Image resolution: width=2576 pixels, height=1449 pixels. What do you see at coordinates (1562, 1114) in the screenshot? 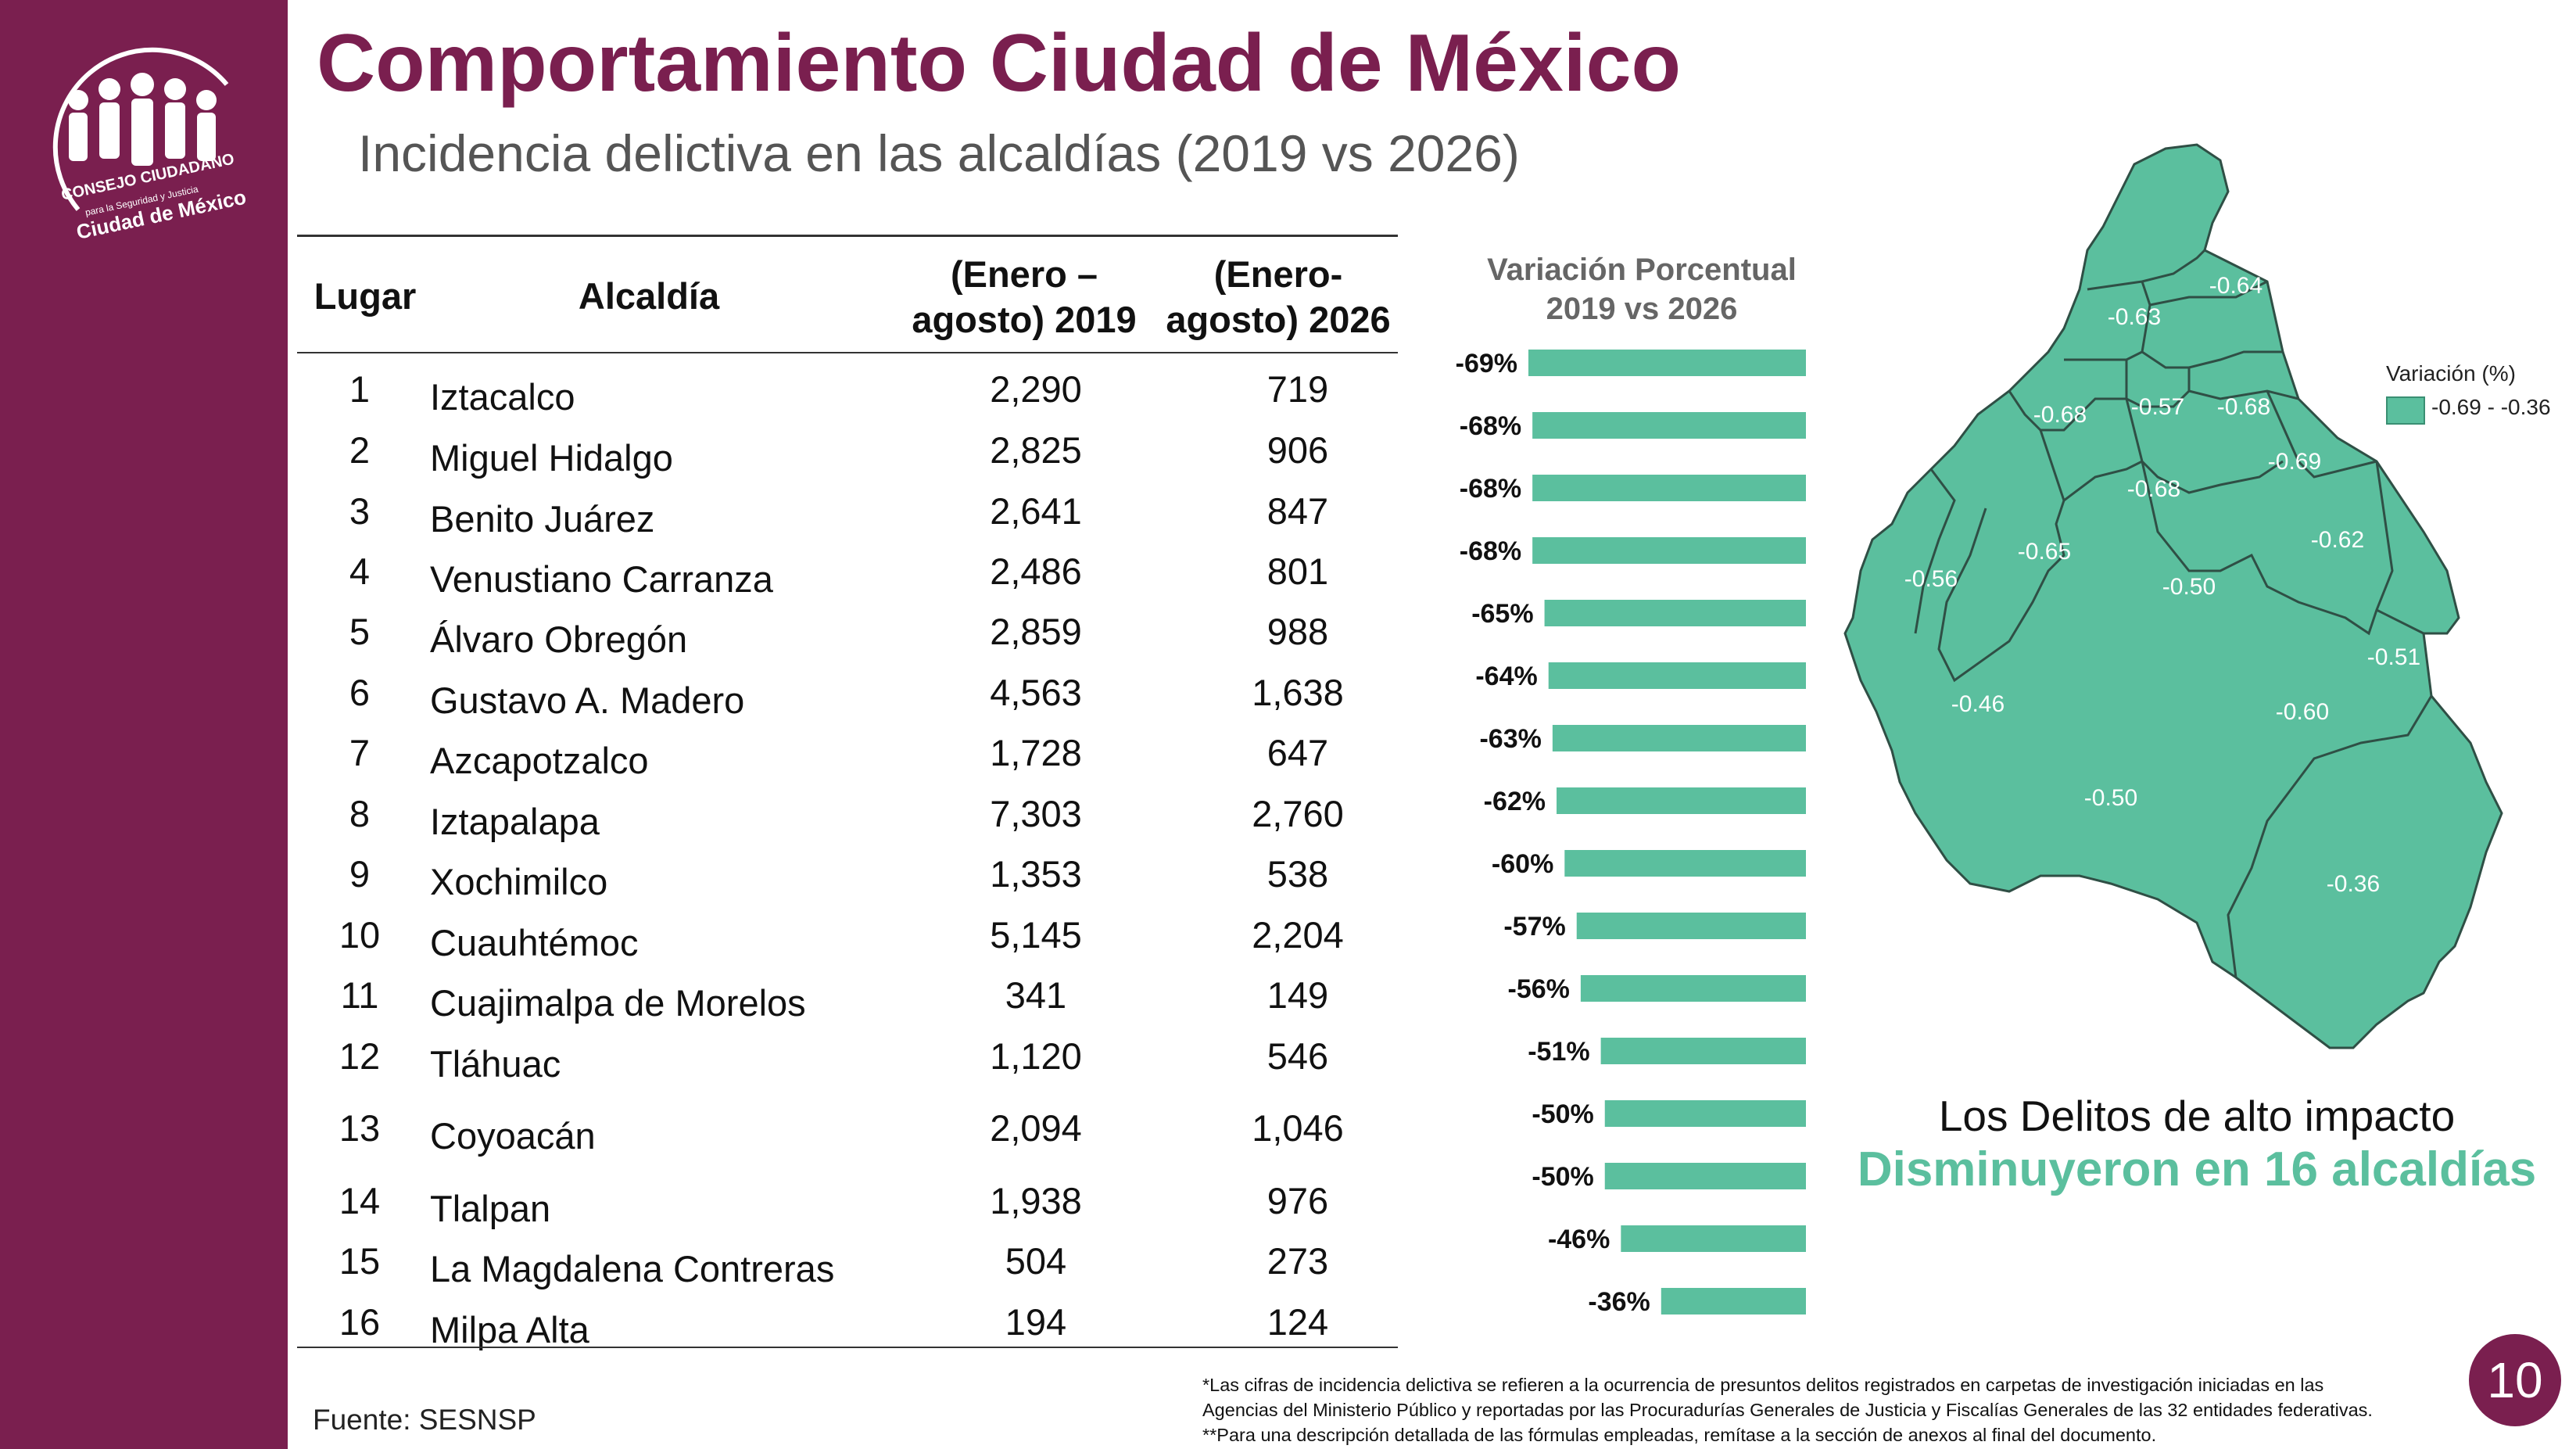
I see `variation-bar-label: -50%` at bounding box center [1562, 1114].